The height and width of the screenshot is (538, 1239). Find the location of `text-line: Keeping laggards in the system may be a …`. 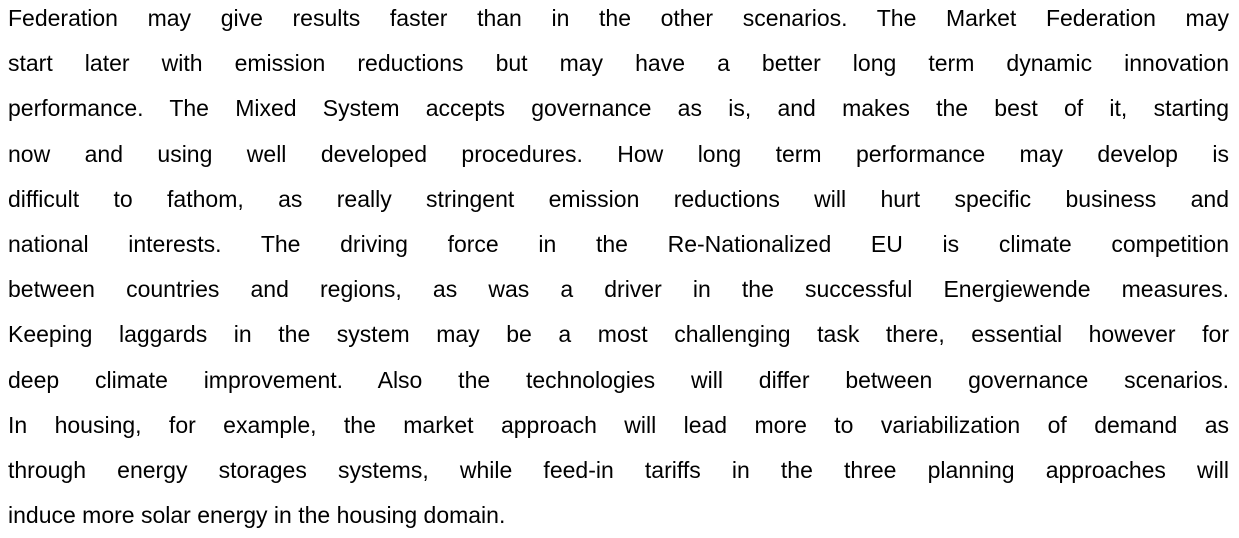

text-line: Keeping laggards in the system may be a … is located at coordinates (618, 334).